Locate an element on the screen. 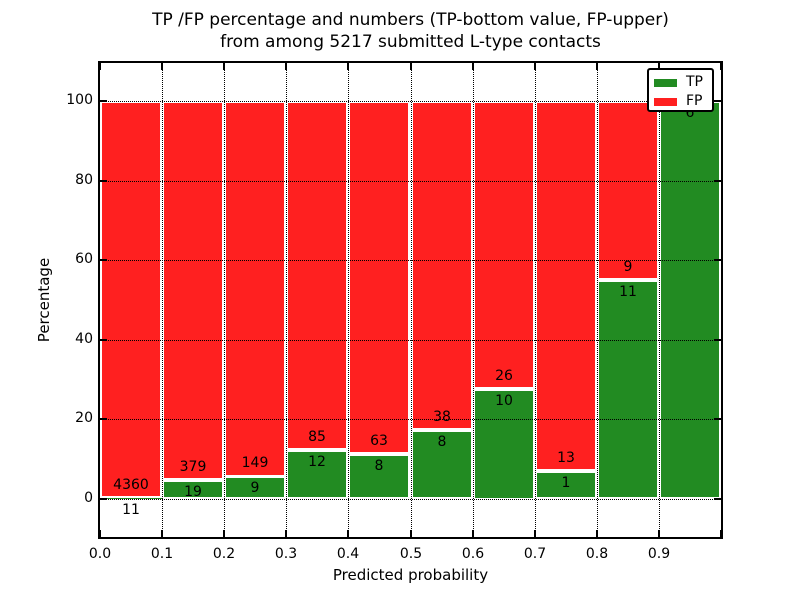 The width and height of the screenshot is (800, 600). x-axis-label: Predicted probability is located at coordinates (410, 575).